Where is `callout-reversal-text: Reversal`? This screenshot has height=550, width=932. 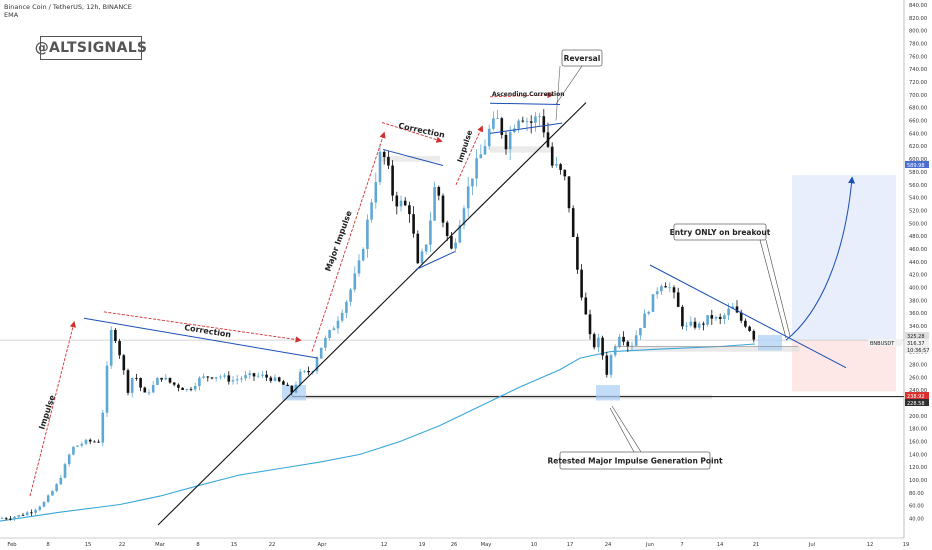
callout-reversal-text: Reversal is located at coordinates (582, 58).